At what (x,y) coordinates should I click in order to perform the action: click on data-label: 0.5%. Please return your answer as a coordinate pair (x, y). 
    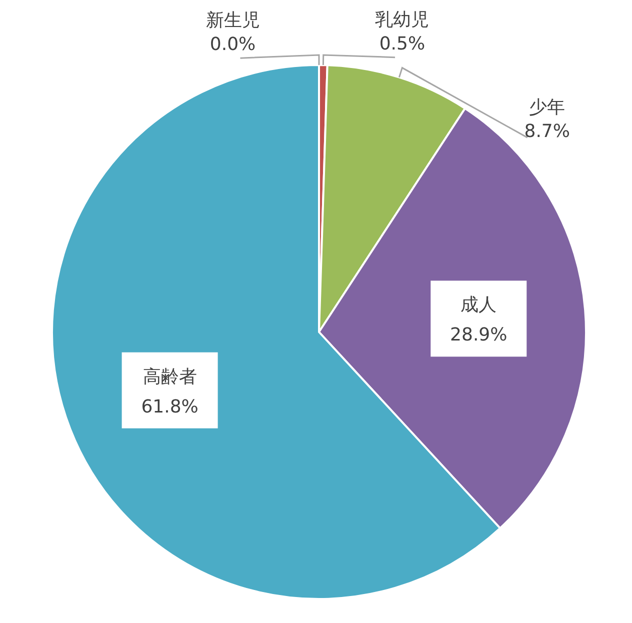
    Looking at the image, I should click on (402, 43).